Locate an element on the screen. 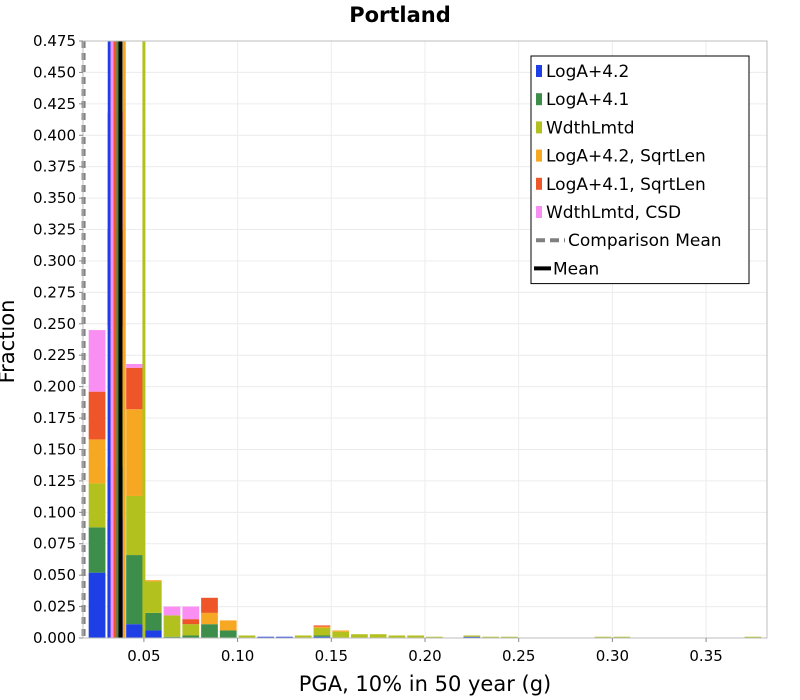  y-tick-label: 0.225 is located at coordinates (54, 355).